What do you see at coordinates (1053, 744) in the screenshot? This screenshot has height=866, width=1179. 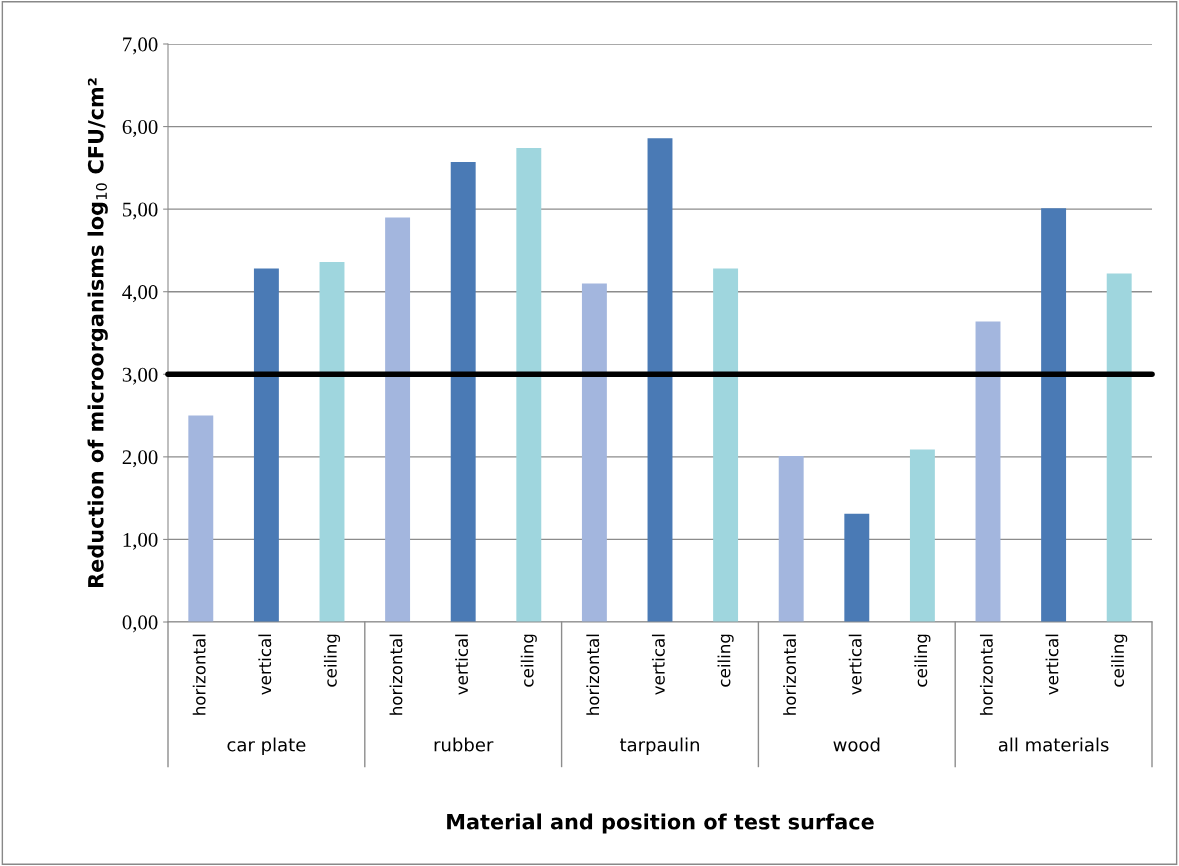 I see `text: all materials` at bounding box center [1053, 744].